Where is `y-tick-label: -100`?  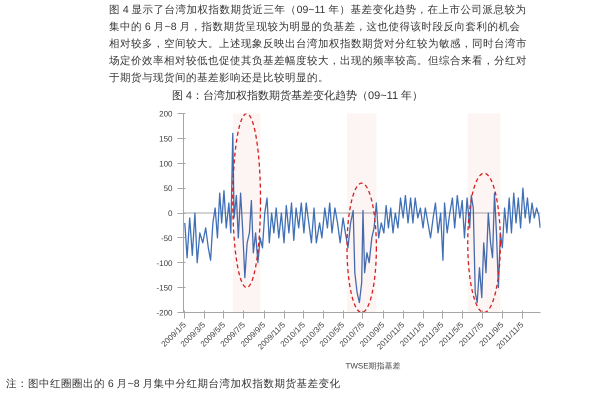
y-tick-label: -100 is located at coordinates (165, 263).